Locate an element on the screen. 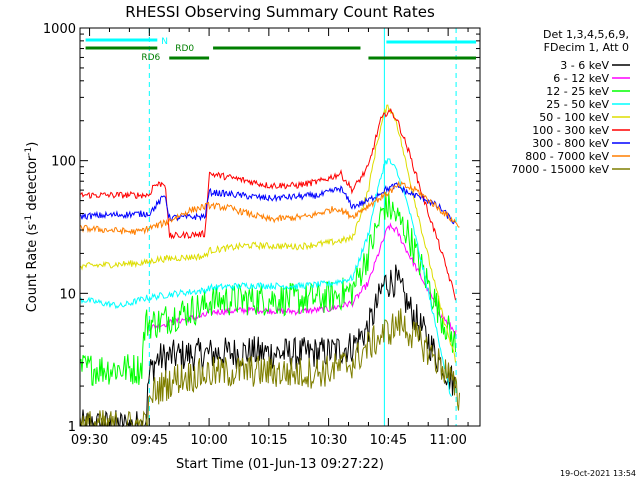 This screenshot has width=640, height=480. legend-label-7: 800 - 7000 keV is located at coordinates (567, 156).